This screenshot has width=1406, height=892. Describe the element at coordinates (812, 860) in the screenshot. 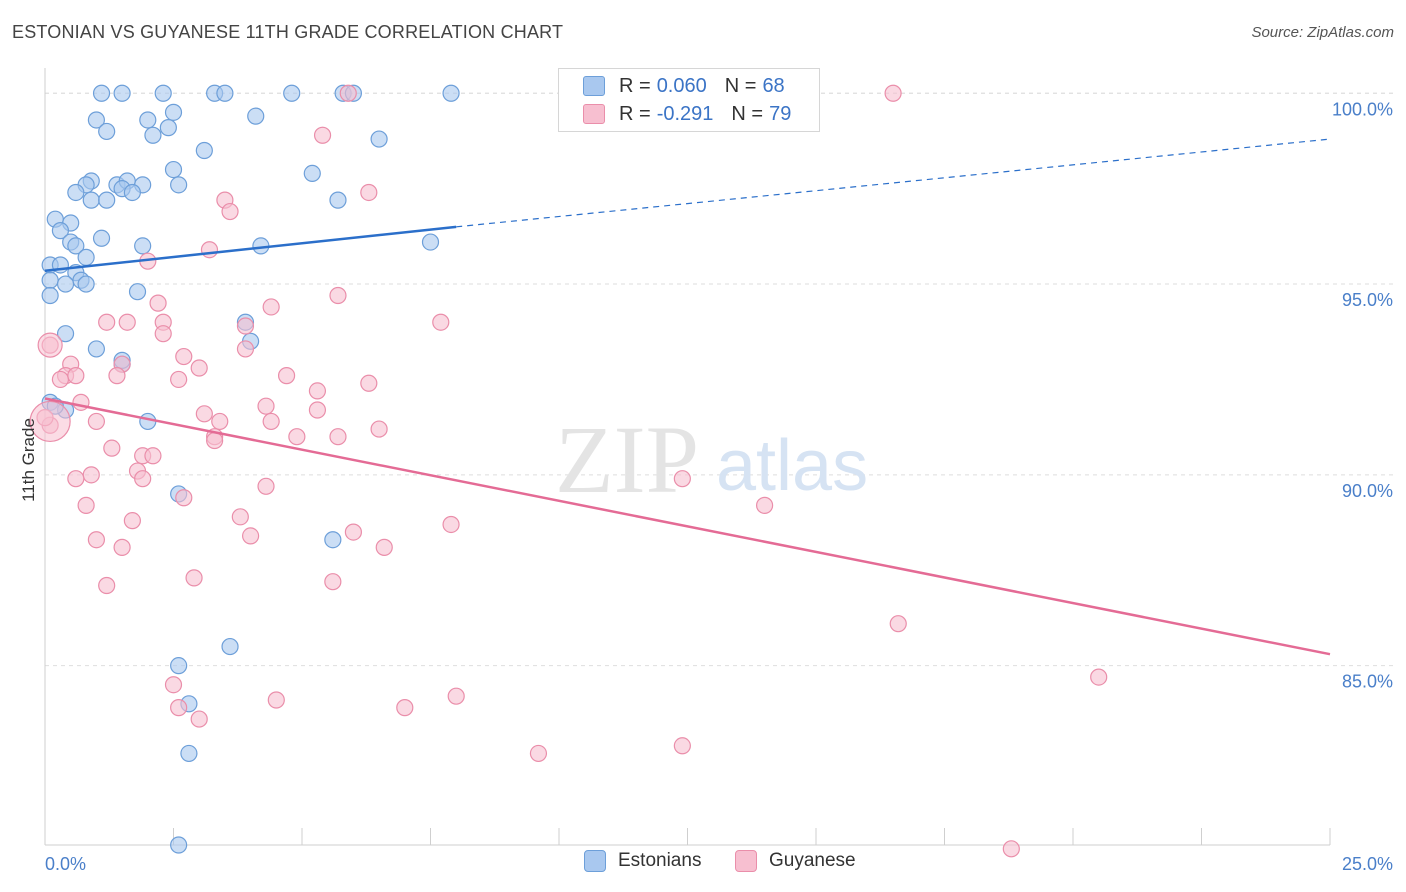

I see `guyanese-legend-label: Guyanese` at that location.